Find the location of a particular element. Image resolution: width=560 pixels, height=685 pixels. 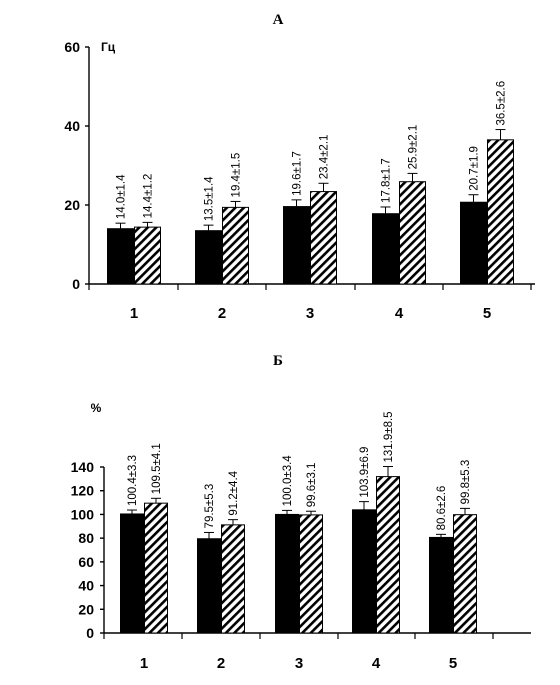

data-label: 19.6±1.7 is located at coordinates (298, 173).